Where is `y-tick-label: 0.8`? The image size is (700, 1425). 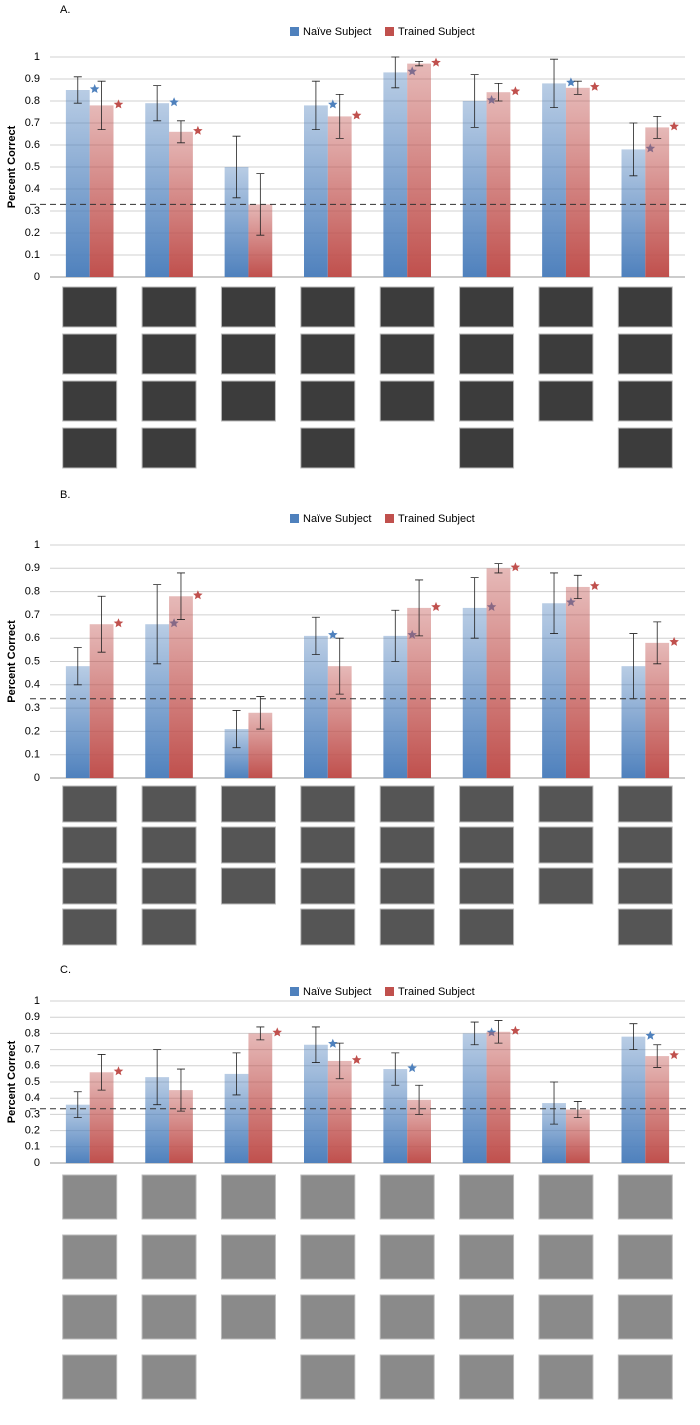 y-tick-label: 0.8 is located at coordinates (32, 1033).